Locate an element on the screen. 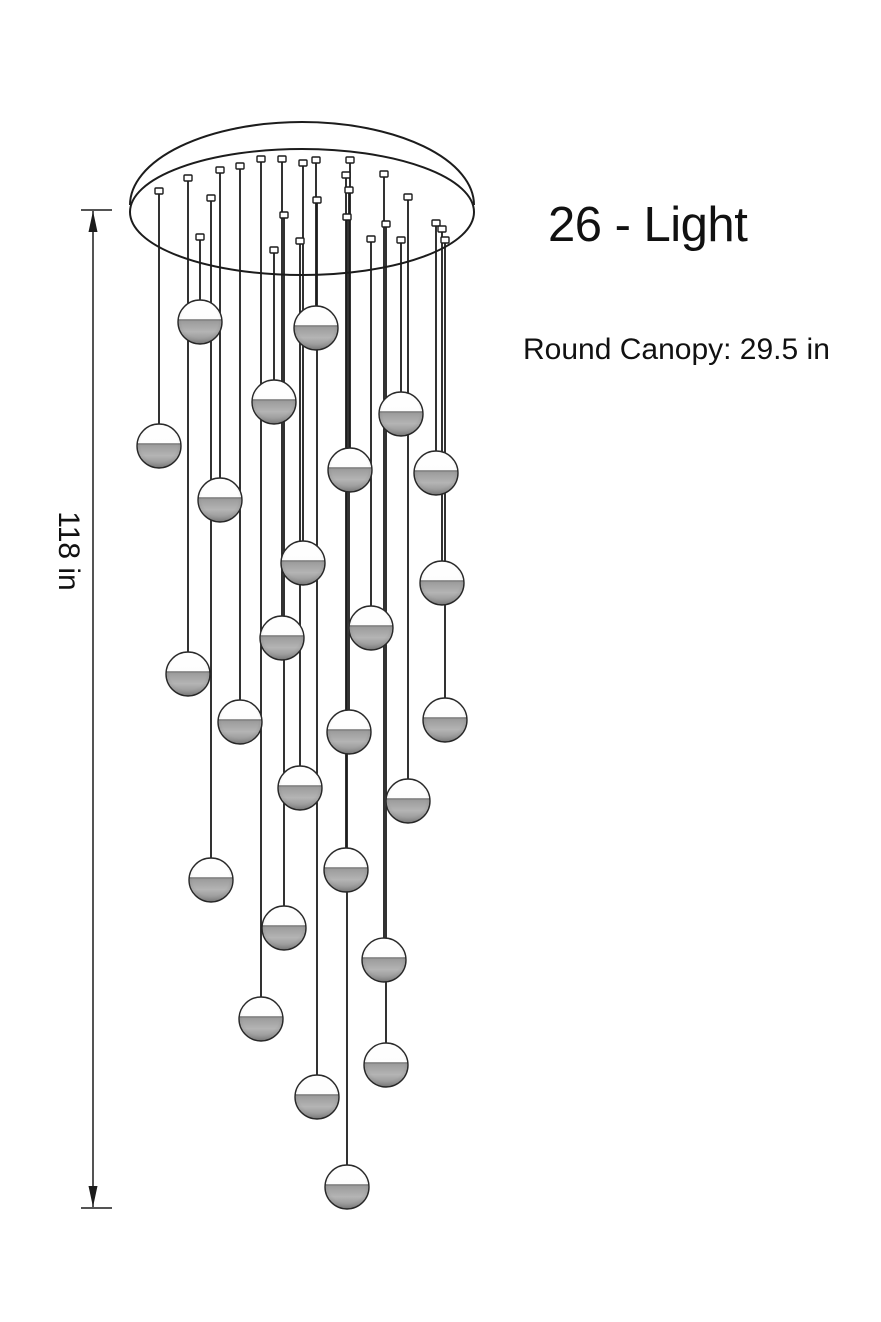  height-dimension-label: 118 in is located at coordinates (68, 551).